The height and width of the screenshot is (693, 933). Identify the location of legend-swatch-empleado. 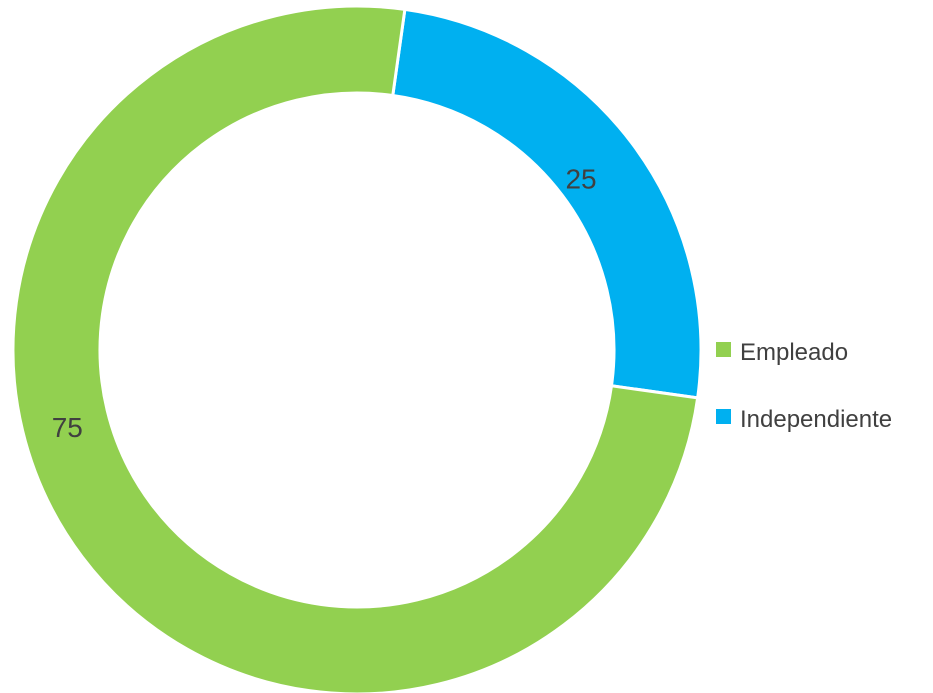
(723, 349).